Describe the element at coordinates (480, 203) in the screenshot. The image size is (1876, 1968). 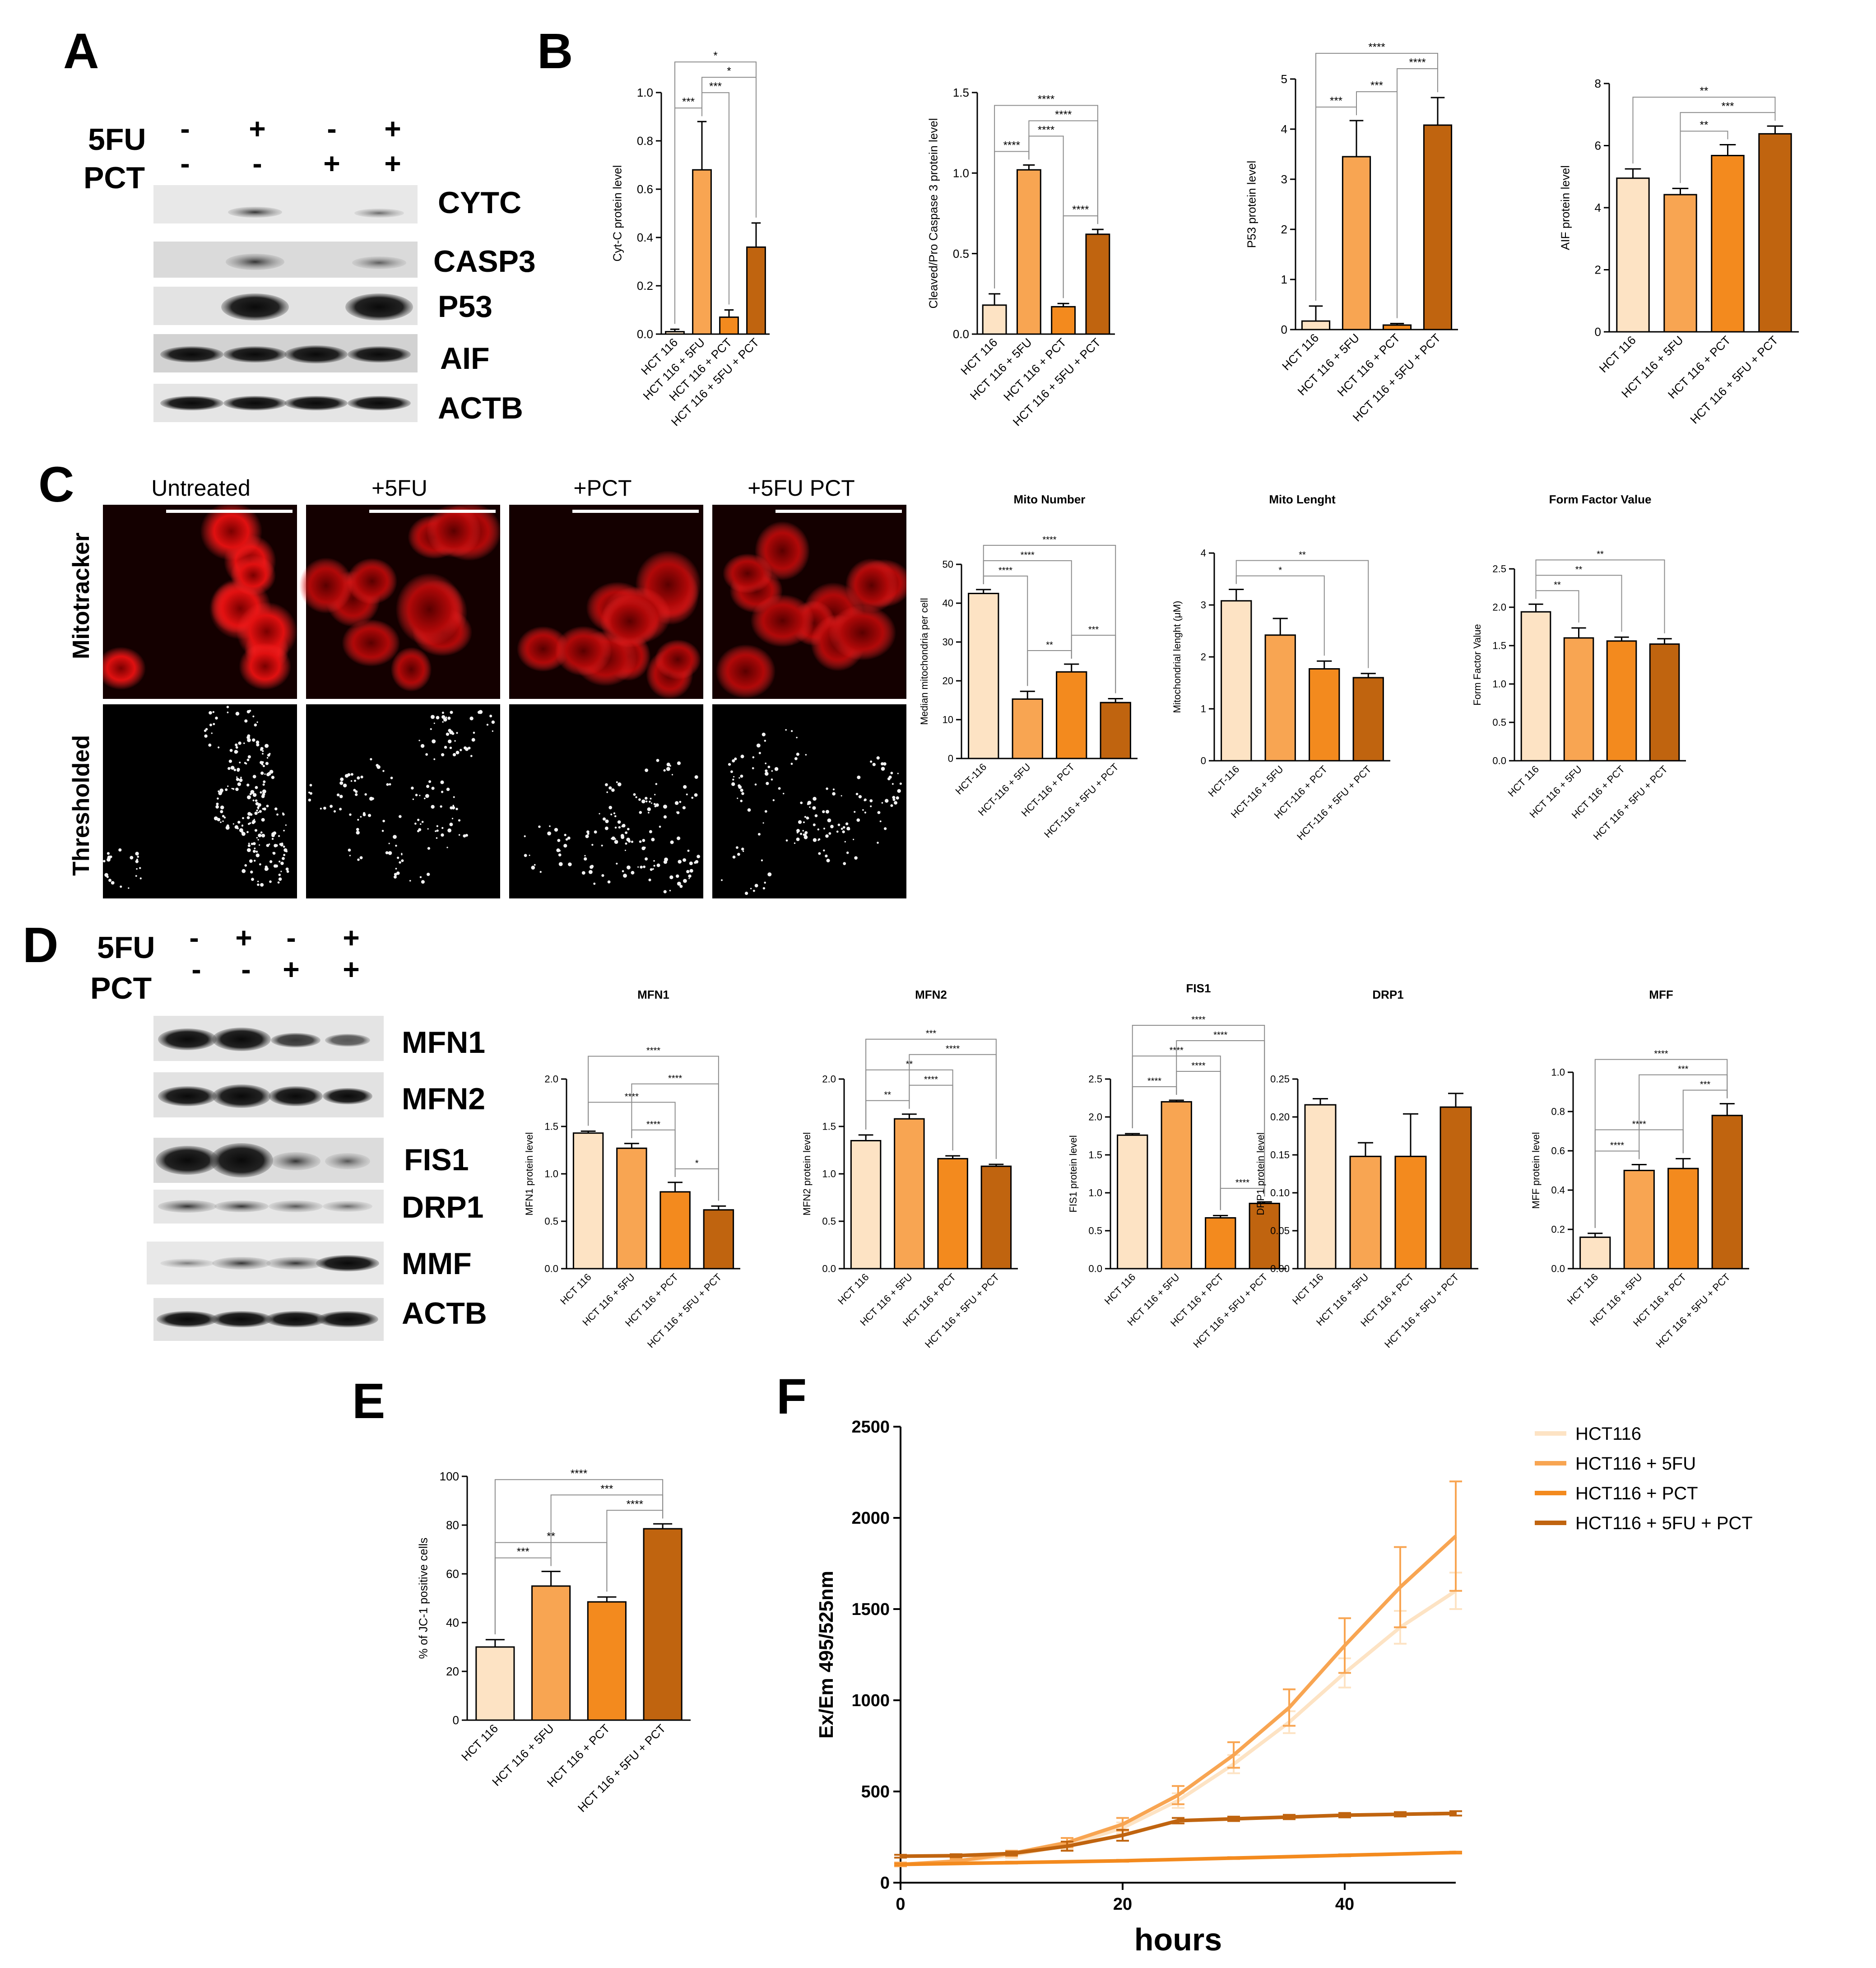
I see `blot-label-cytc: CYTC` at that location.